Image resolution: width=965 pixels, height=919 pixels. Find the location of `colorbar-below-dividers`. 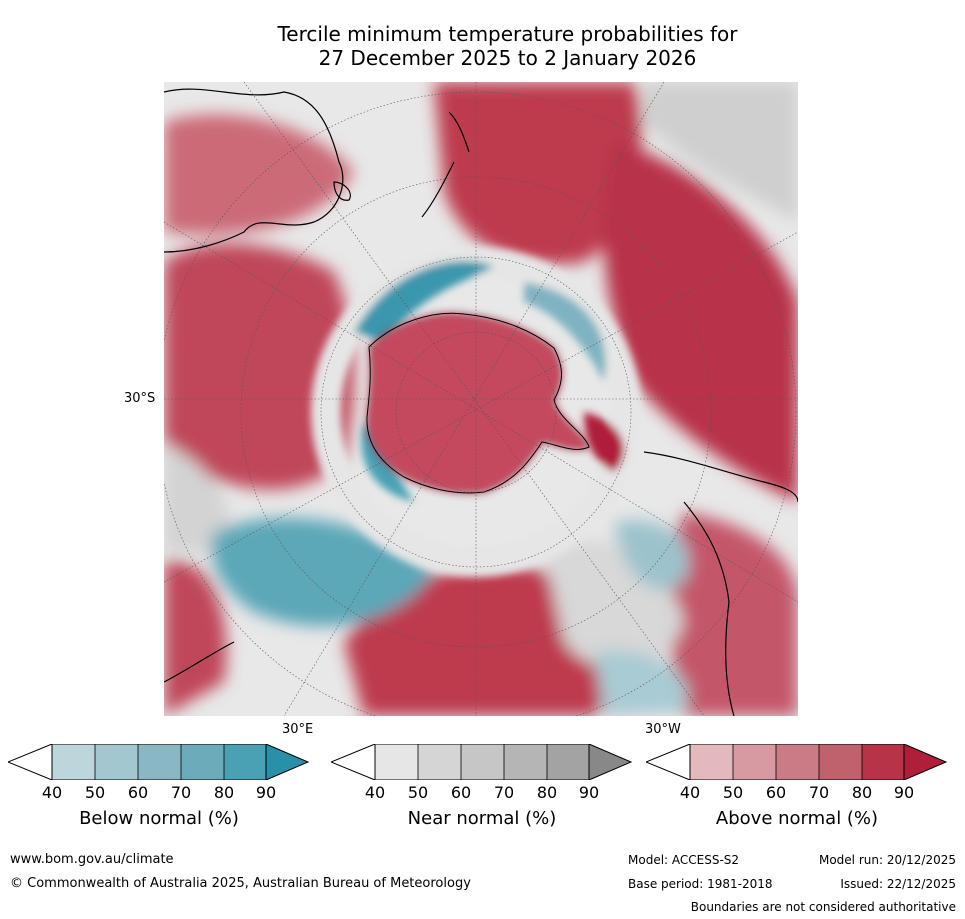

colorbar-below-dividers is located at coordinates (159, 762).